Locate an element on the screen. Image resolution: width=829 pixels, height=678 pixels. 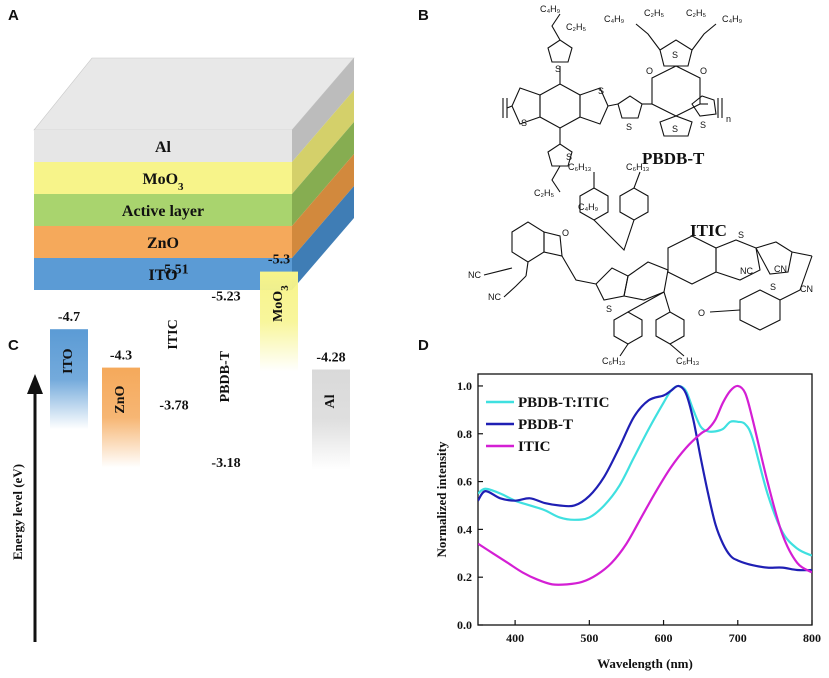
panel-label-b: B is located at coordinates (423, 15).